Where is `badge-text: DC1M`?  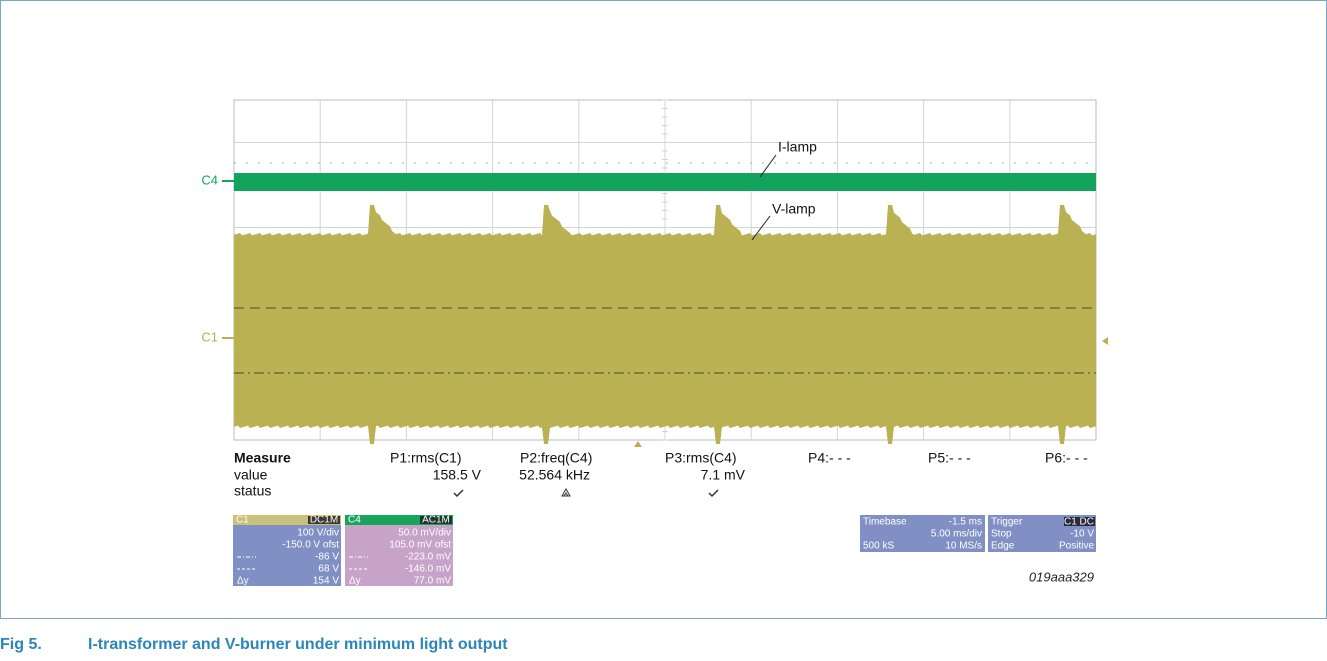 badge-text: DC1M is located at coordinates (324, 520).